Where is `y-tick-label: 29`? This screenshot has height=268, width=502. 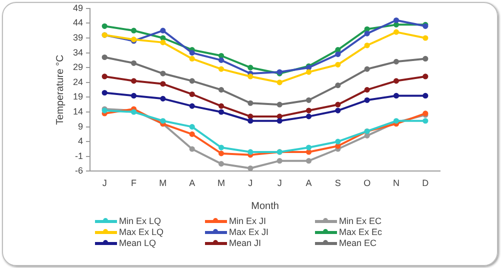
y-tick-label: 29 is located at coordinates (78, 67).